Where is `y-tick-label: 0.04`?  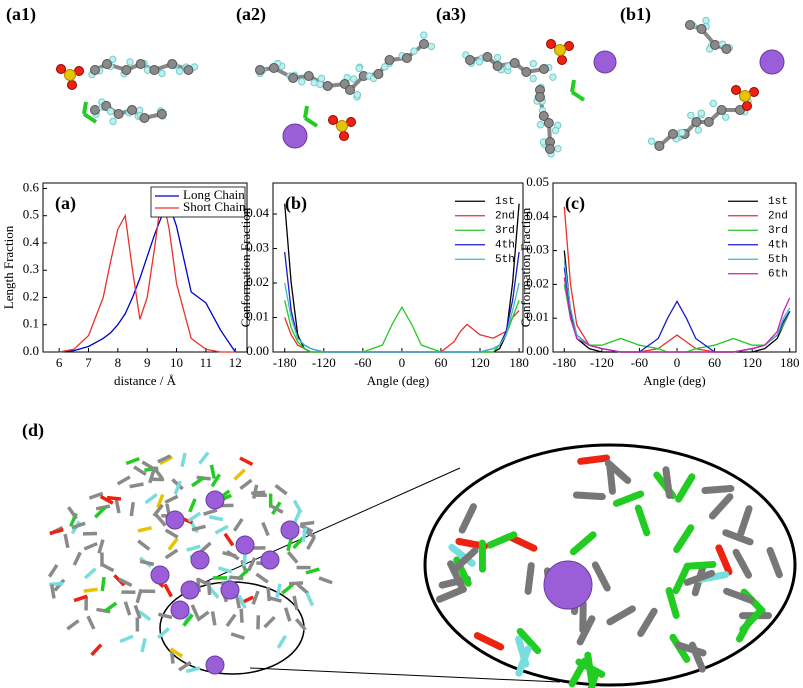 y-tick-label: 0.04 is located at coordinates (257, 212).